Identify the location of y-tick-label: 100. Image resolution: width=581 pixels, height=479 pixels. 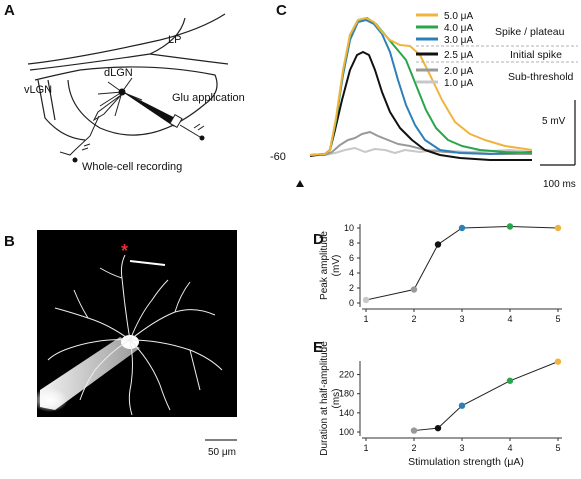
(346, 432).